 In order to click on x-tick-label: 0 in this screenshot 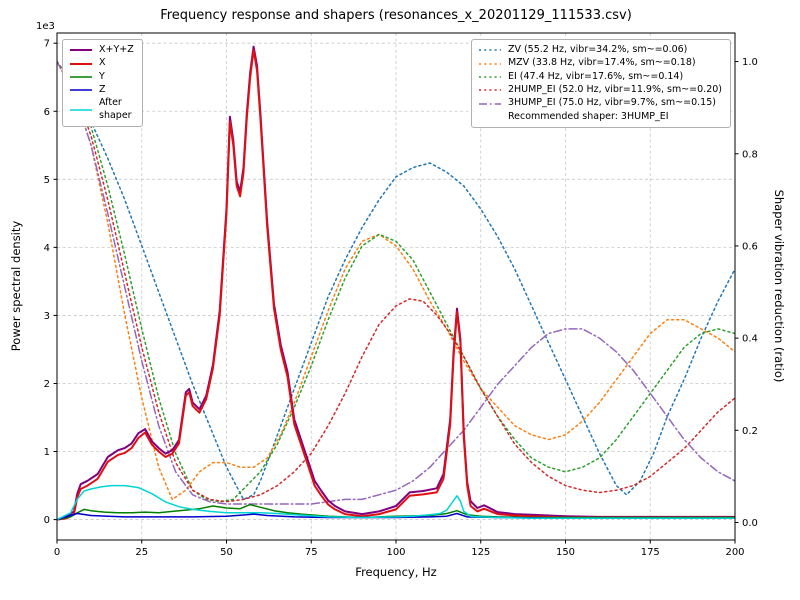, I will do `click(57, 552)`.